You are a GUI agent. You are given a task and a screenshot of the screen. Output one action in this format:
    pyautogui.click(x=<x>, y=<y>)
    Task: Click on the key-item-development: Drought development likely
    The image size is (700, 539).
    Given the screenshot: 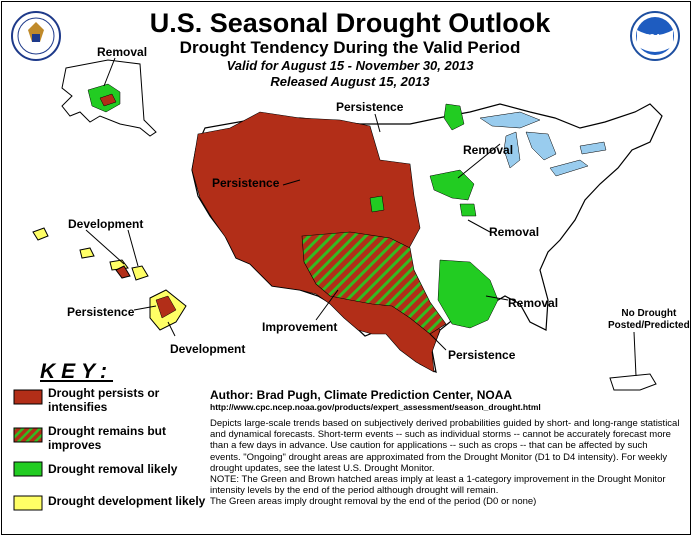 What is the action you would take?
    pyautogui.click(x=111, y=502)
    